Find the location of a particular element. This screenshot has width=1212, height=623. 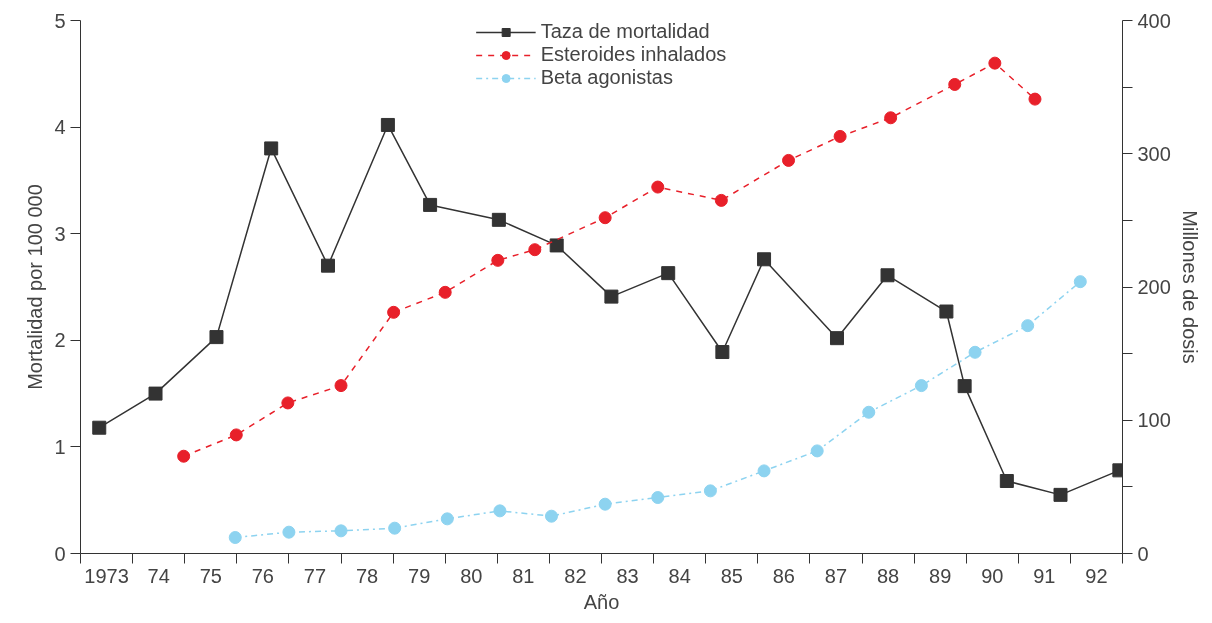

y-tick-label: 2 is located at coordinates (60, 340).